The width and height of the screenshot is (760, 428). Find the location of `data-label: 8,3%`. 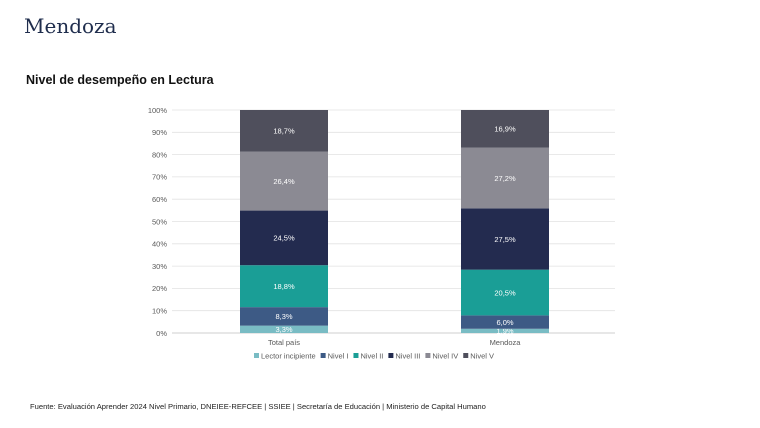

data-label: 8,3% is located at coordinates (283, 316).